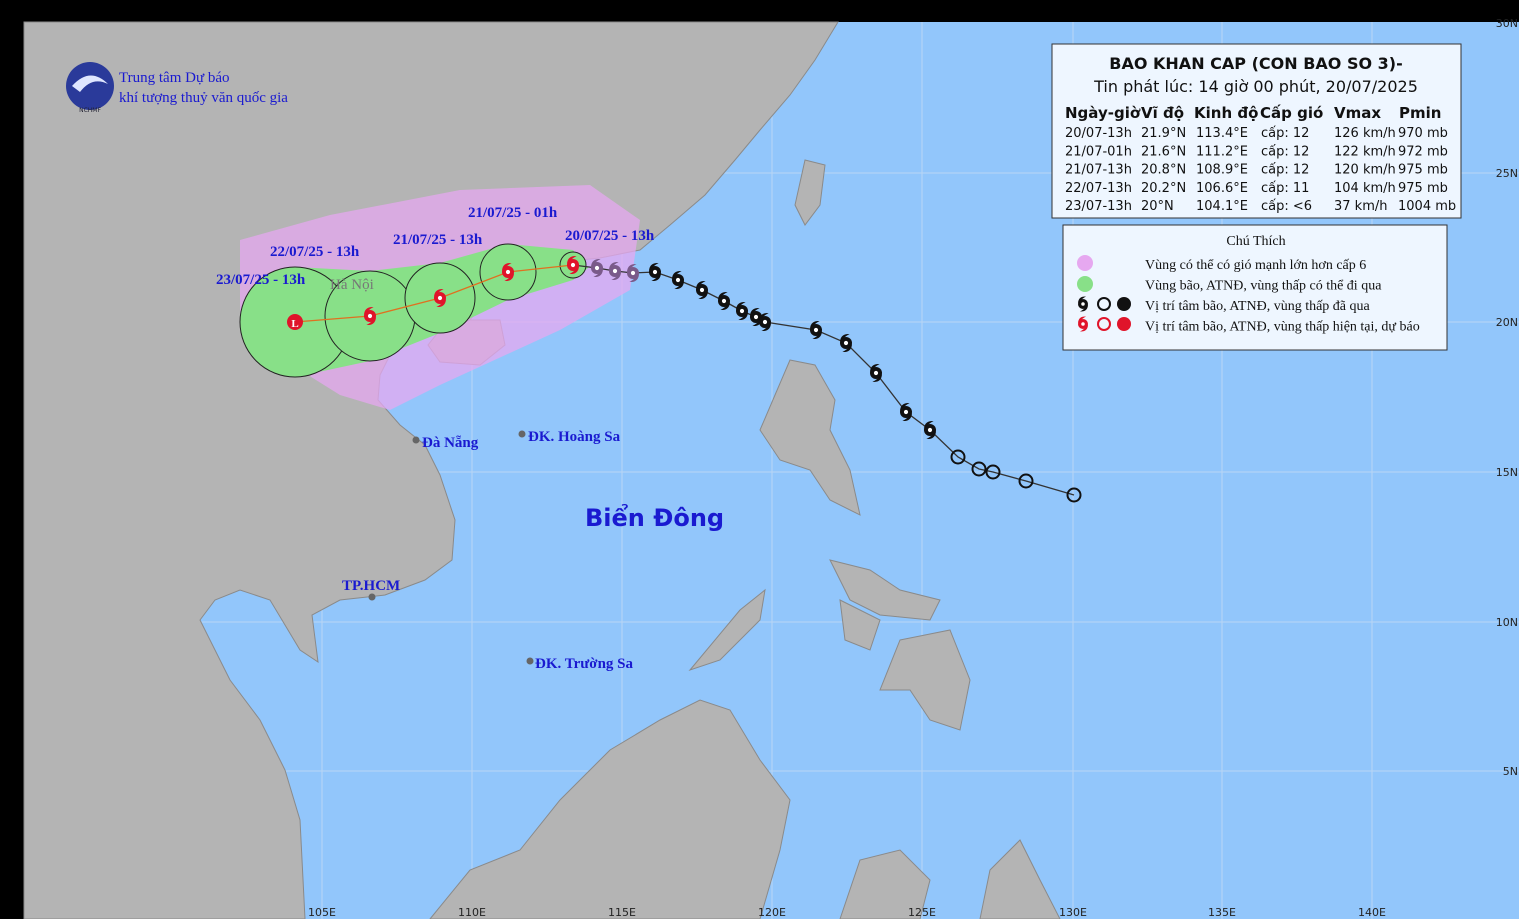 The width and height of the screenshot is (1519, 919). I want to click on bulletin-title: BAO KHAN CAP (CON BAO SO 3)-, so click(1255, 63).